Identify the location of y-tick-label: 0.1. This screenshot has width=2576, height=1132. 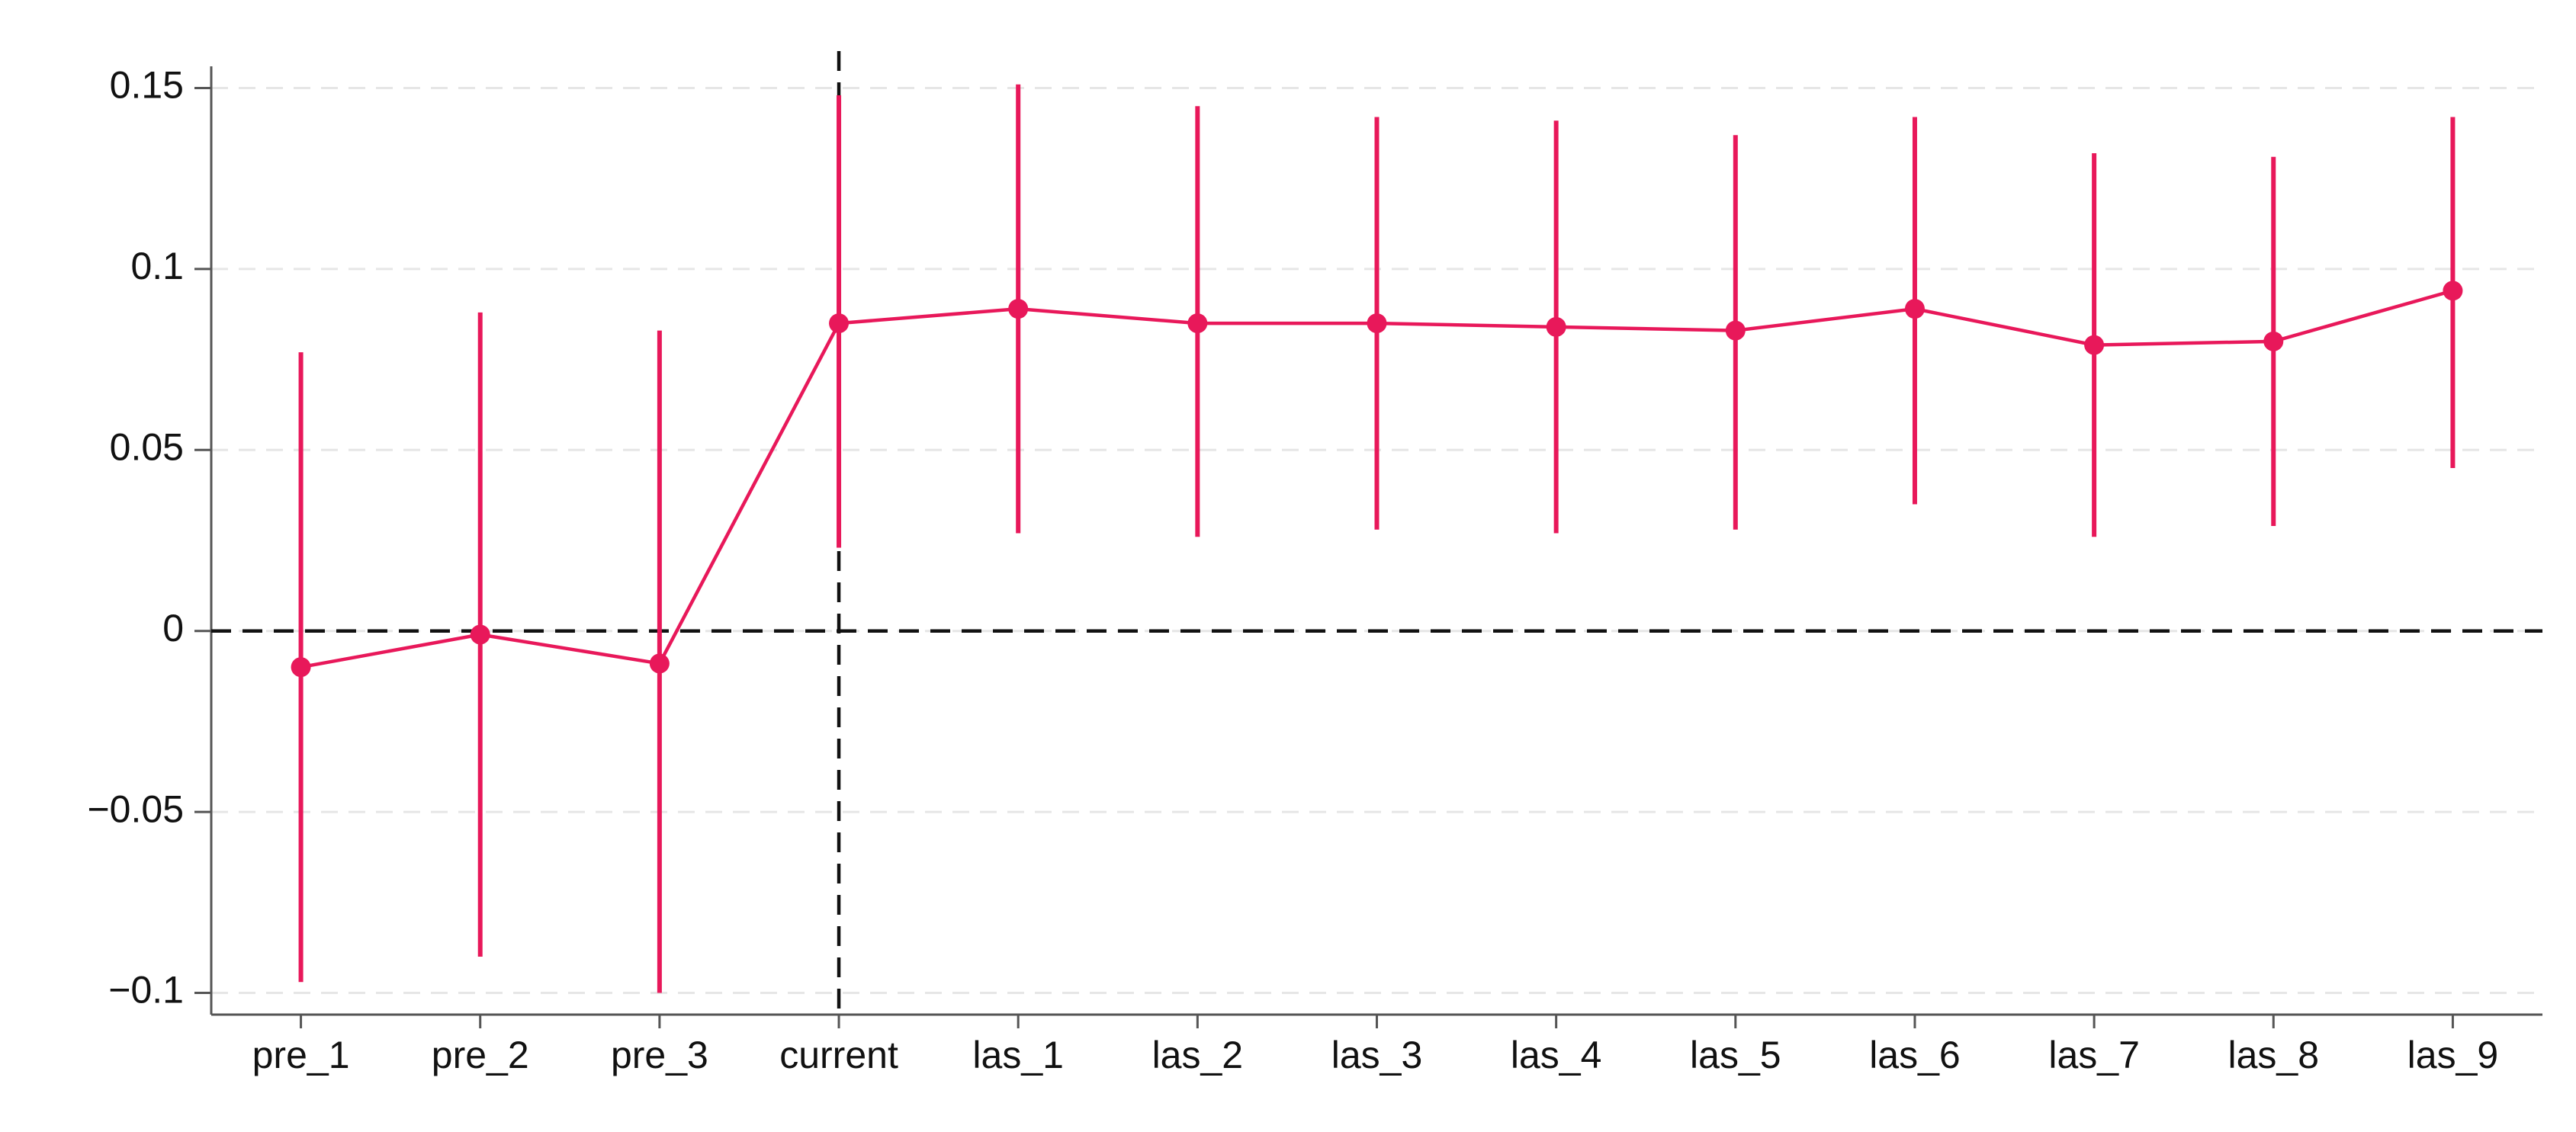
(157, 266).